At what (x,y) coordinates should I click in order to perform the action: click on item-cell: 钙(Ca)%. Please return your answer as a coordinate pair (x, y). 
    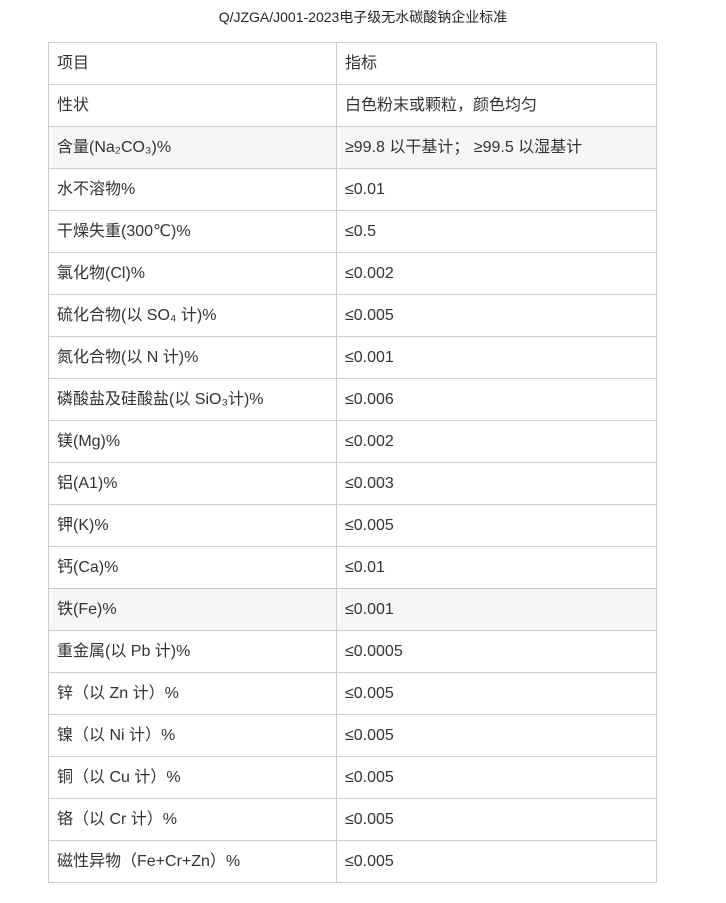
    Looking at the image, I should click on (192, 567).